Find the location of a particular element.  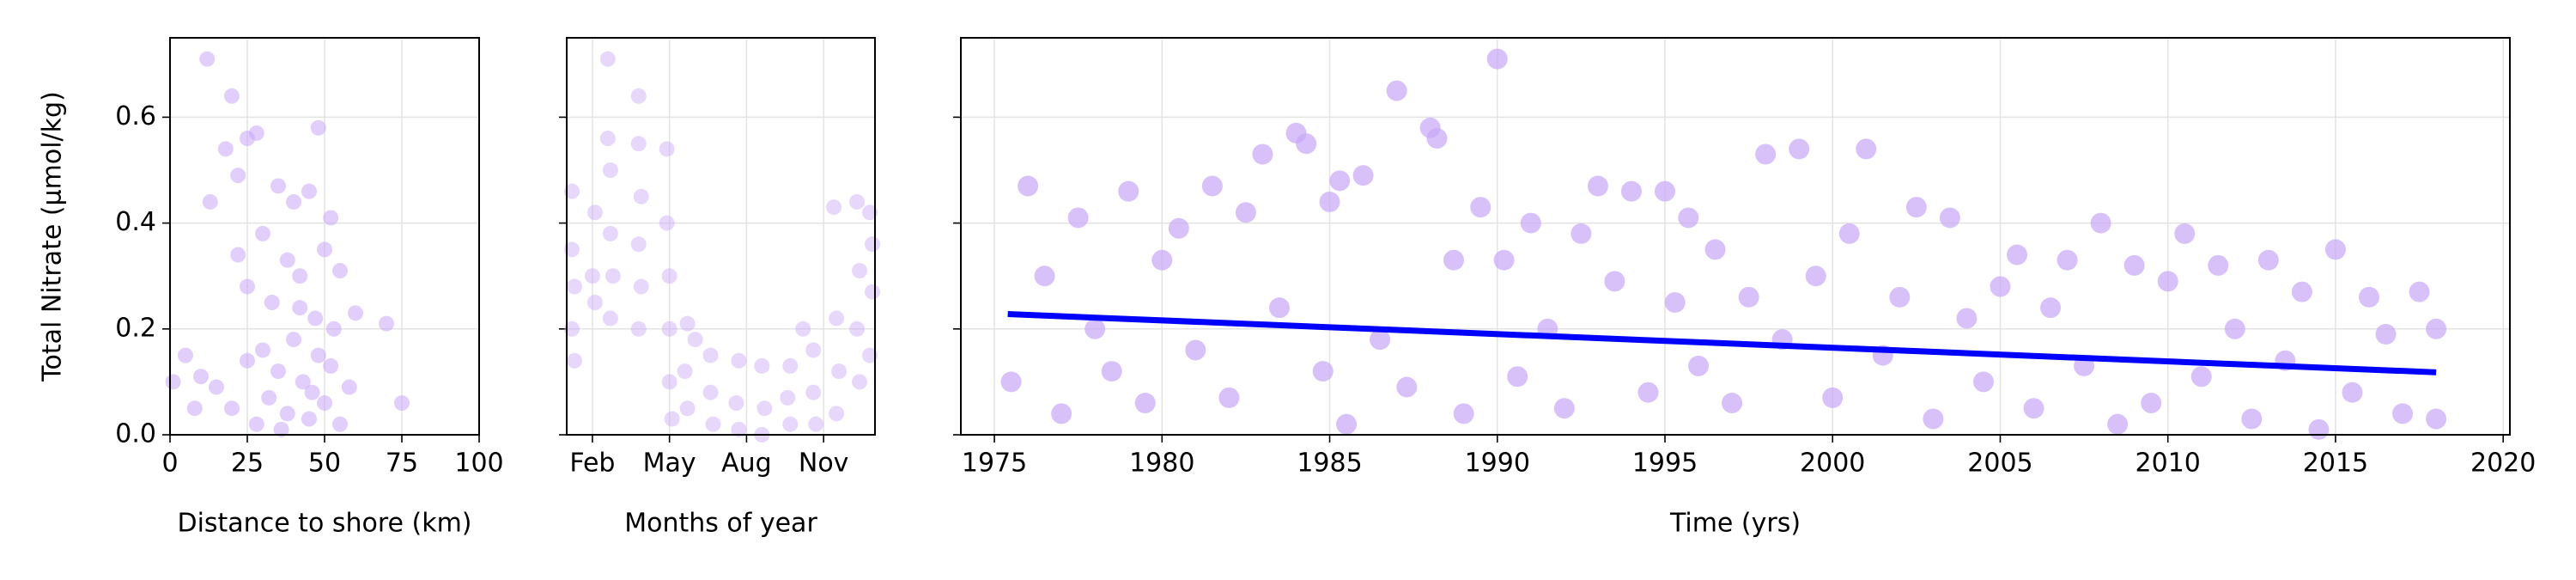

x-tick-label: Nov is located at coordinates (824, 464).